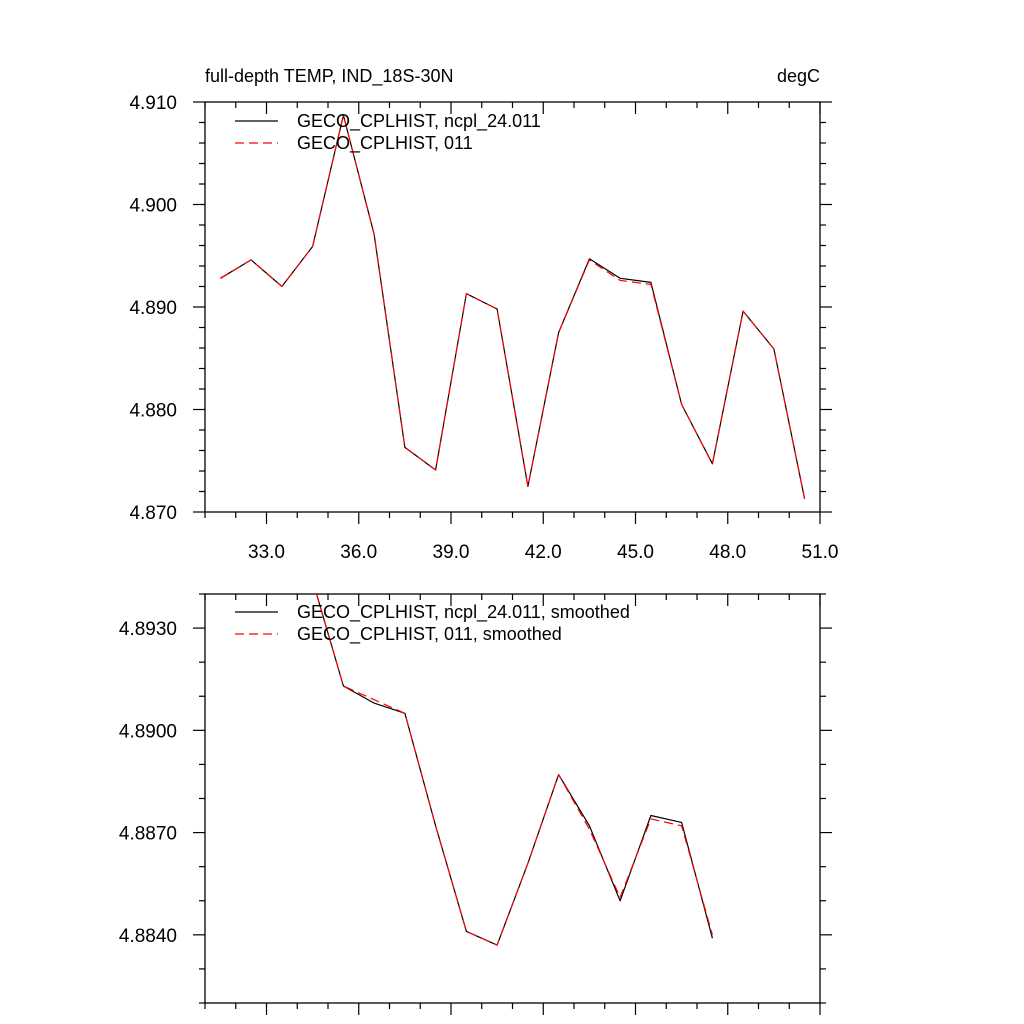  I want to click on legend-label-1: GECO_CPLHIST, ncpl_24.011, so click(419, 121).